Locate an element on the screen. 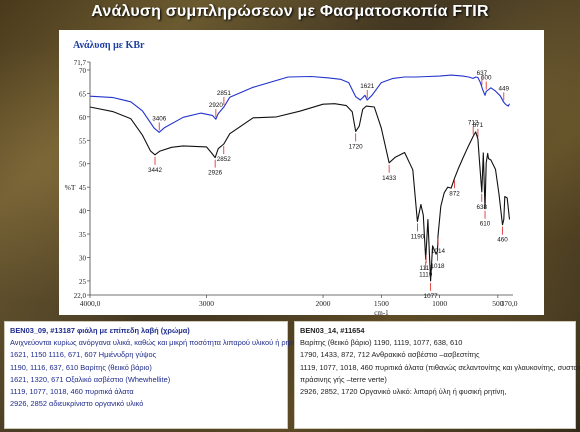  peak-label: 638 is located at coordinates (482, 207).